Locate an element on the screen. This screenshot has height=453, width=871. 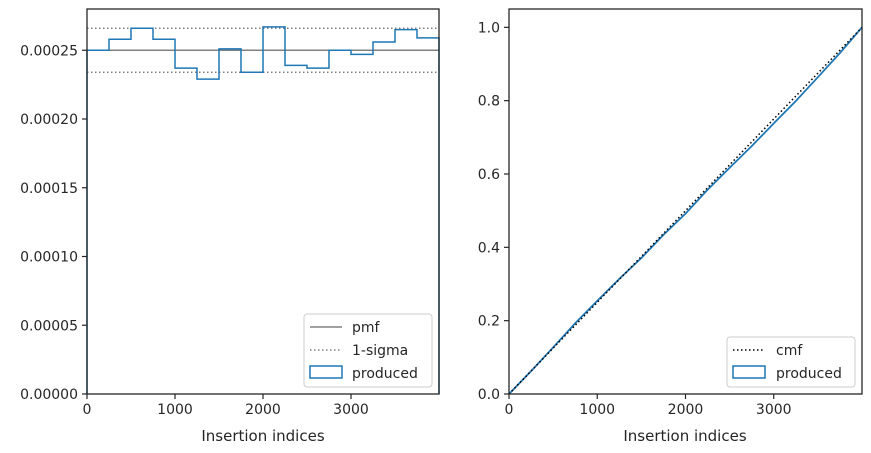
legend-swatch-produced is located at coordinates (326, 372).